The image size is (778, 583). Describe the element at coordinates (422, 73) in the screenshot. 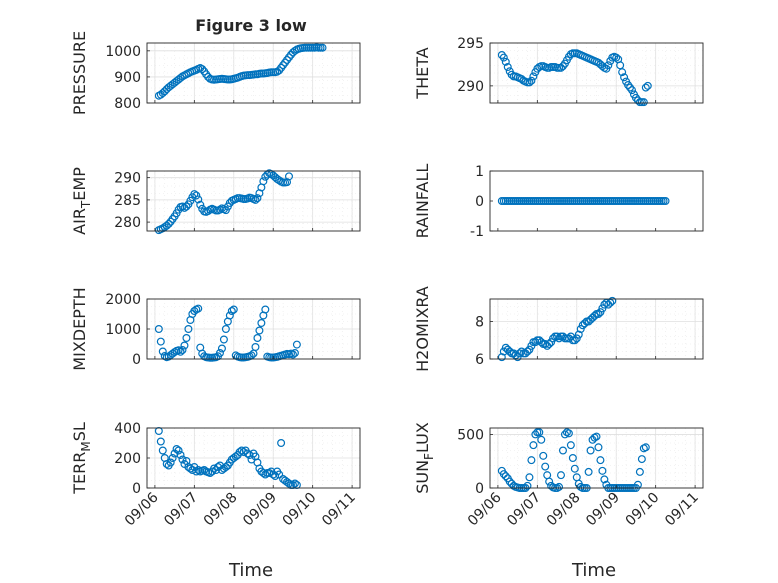

I see `y-axis-label: THETA` at that location.